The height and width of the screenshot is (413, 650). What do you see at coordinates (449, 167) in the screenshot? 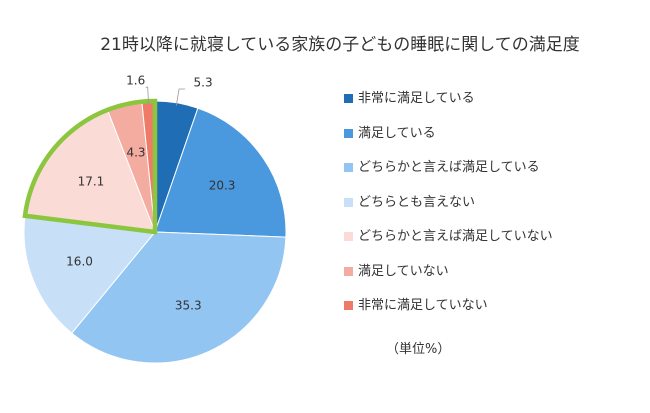
I see `legend-label: どちらかと言えば満足している` at bounding box center [449, 167].